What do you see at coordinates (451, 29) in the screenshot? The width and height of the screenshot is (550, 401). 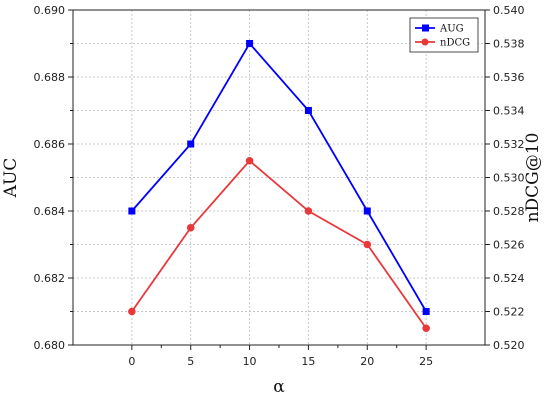 I see `legend-label: AUG` at bounding box center [451, 29].